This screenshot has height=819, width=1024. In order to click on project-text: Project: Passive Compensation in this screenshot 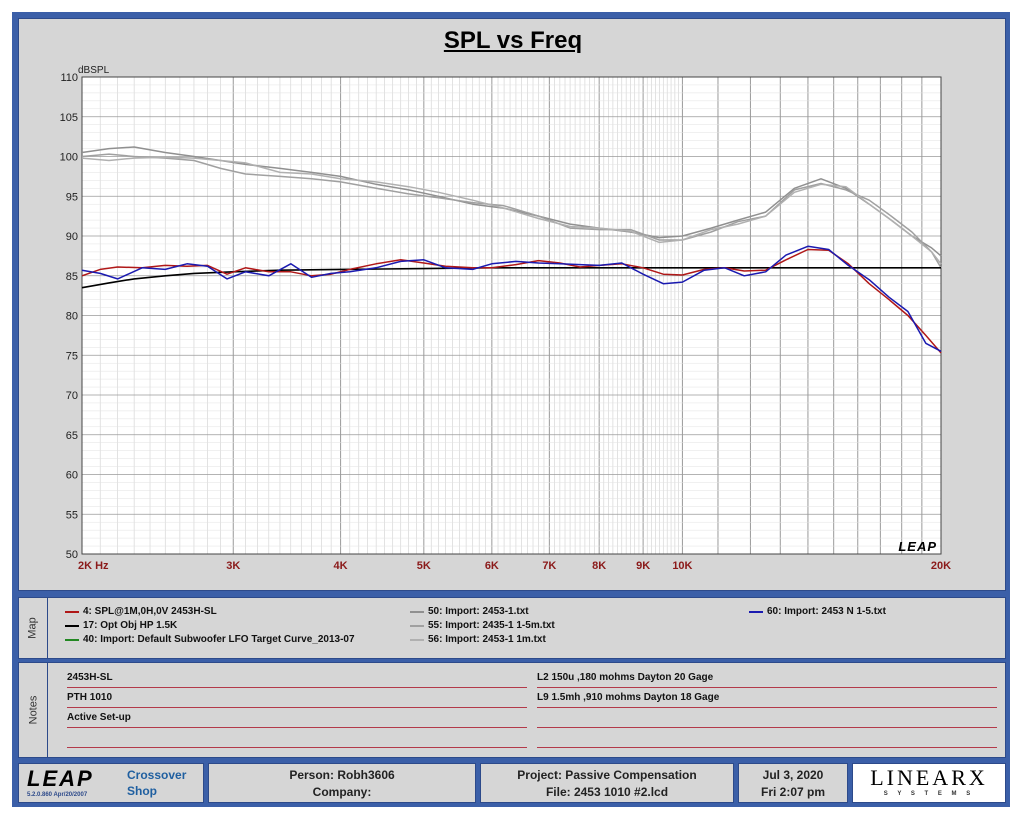, I will do `click(607, 775)`.